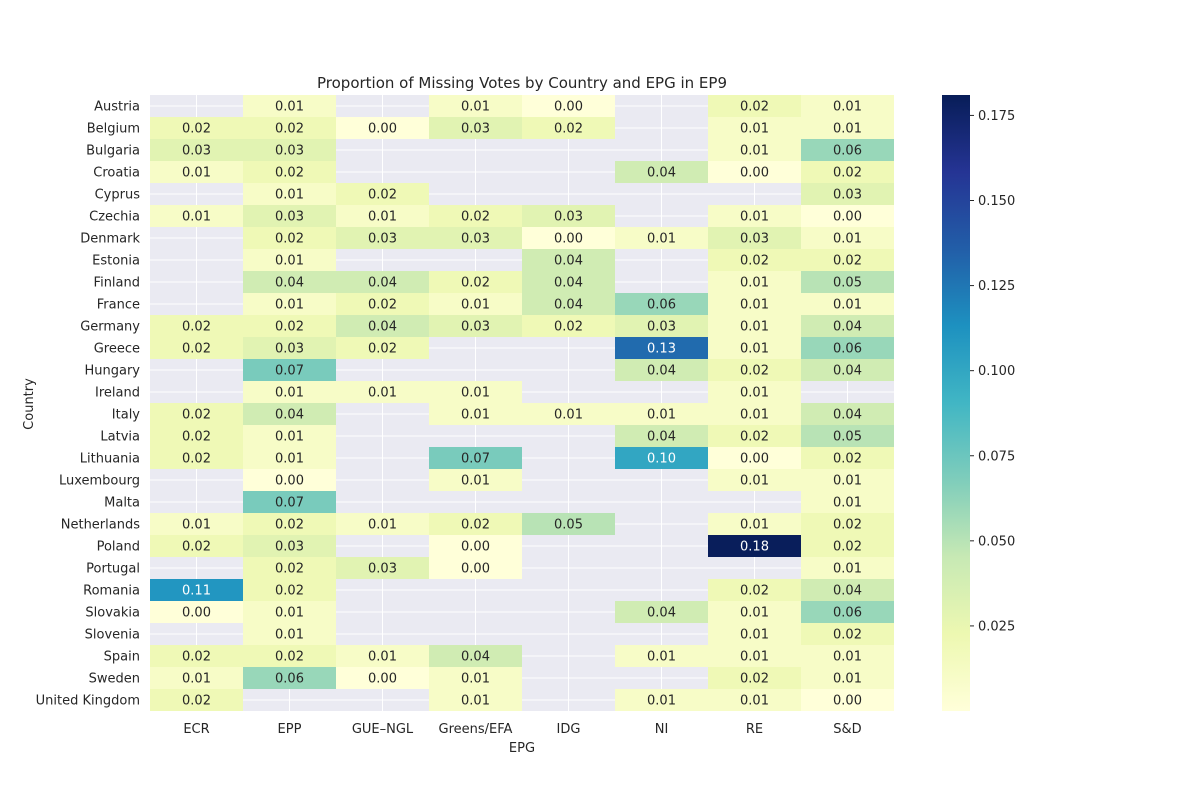  I want to click on y-tick-label: Slovenia, so click(112, 635).